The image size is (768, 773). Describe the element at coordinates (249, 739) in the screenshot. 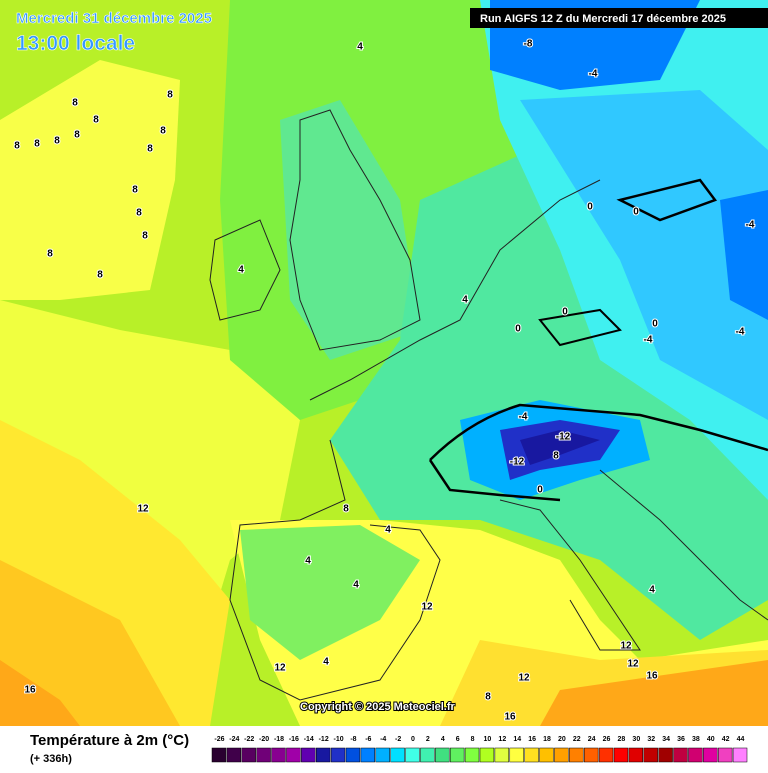

I see `legend-tick-label: -22` at that location.